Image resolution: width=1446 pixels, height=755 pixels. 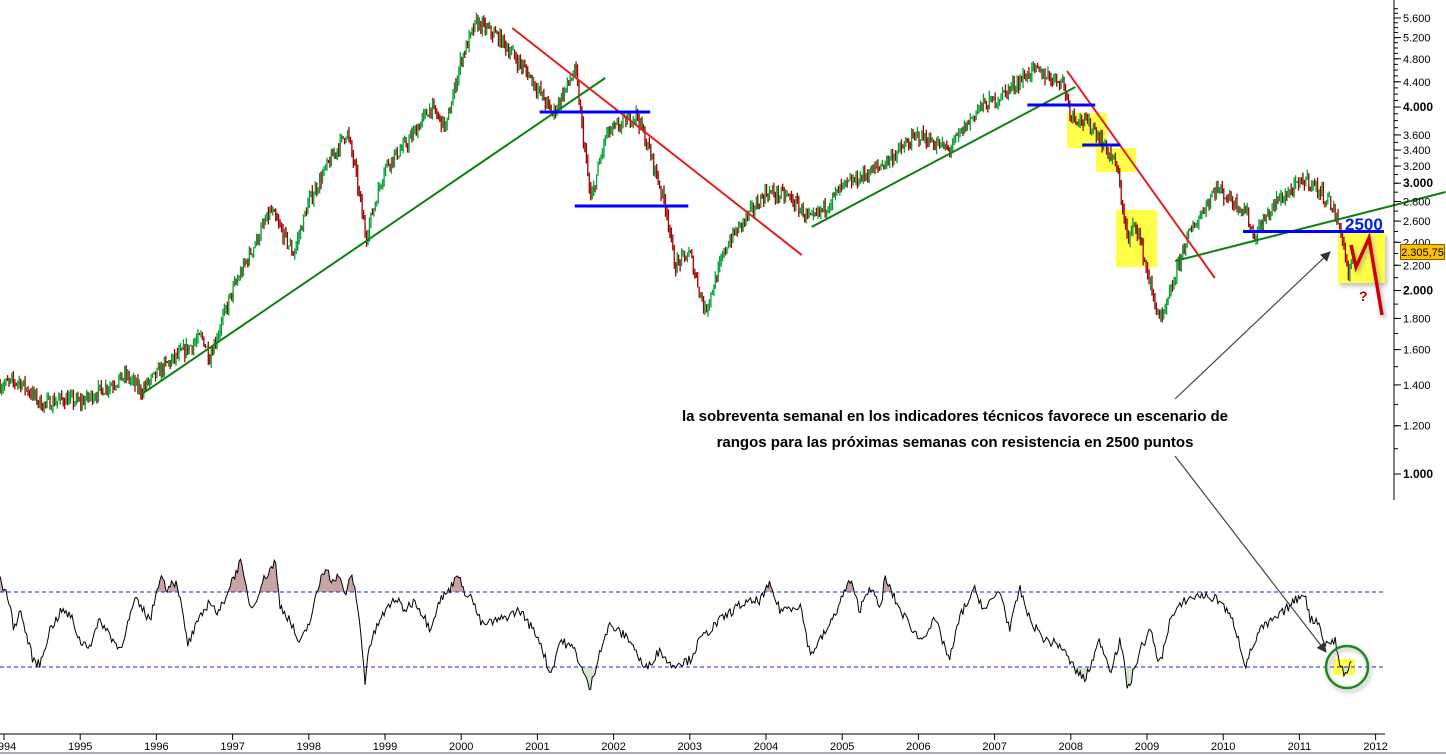 I want to click on projection-path, so click(x=1366, y=274).